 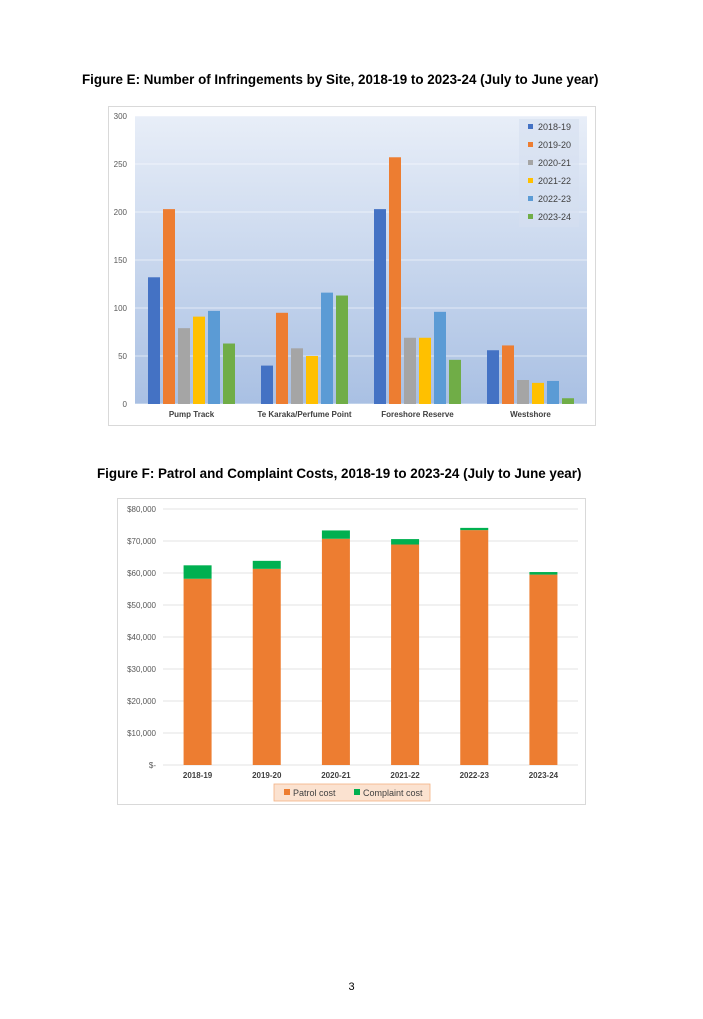 What do you see at coordinates (192, 414) in the screenshot?
I see `x-tick-label: Pump Track` at bounding box center [192, 414].